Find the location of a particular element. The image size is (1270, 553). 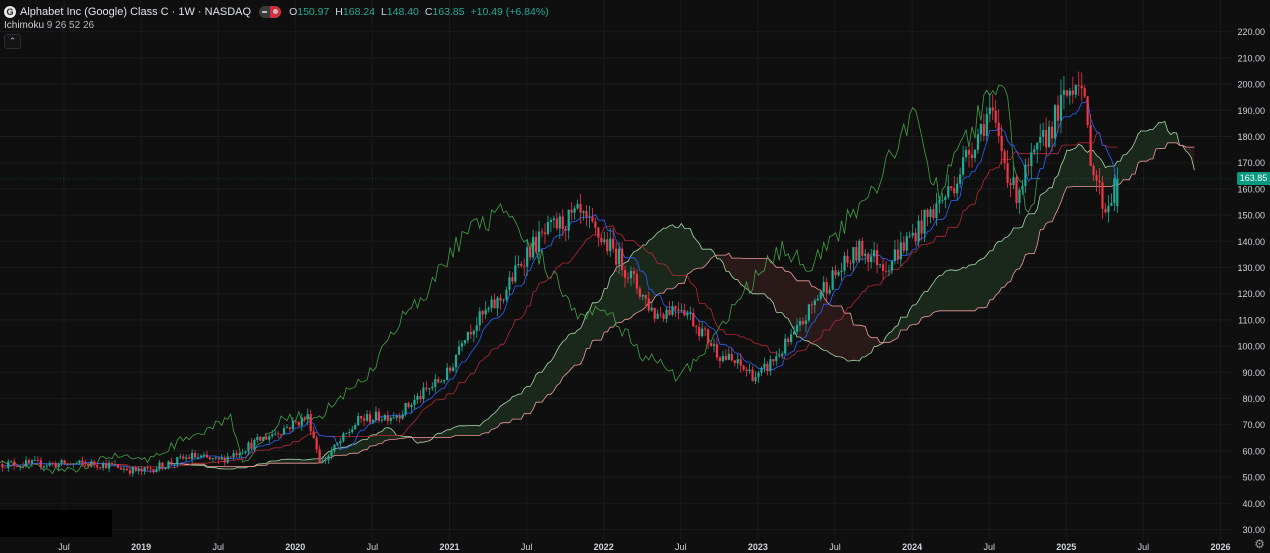

eye-icon is located at coordinates (276, 12).